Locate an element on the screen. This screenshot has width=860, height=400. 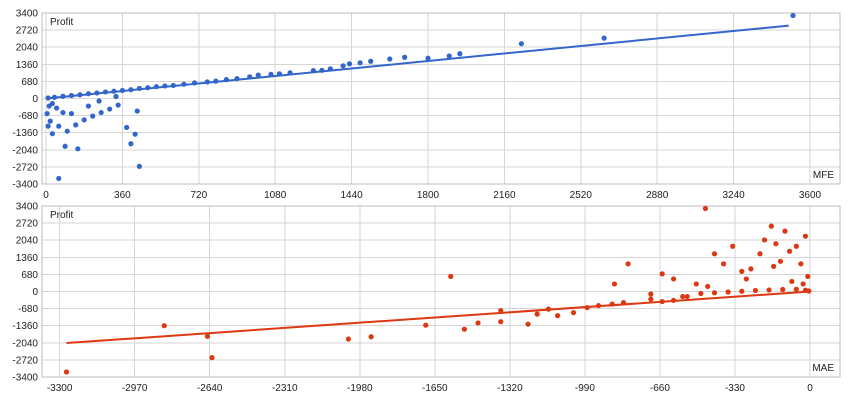
x-tick-label: -2640 is located at coordinates (210, 388).